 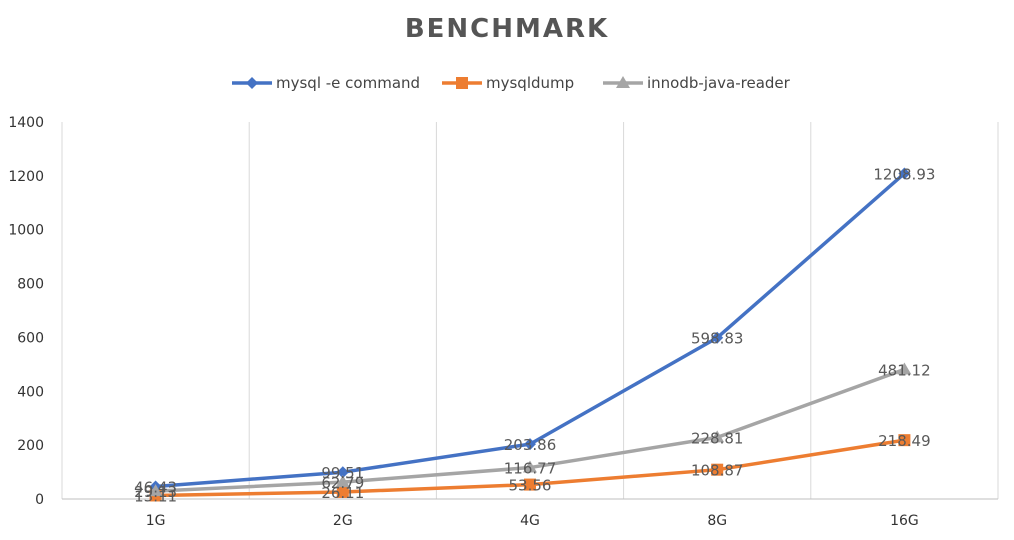 I want to click on chart-title: BENCHMARK, so click(x=507, y=29).